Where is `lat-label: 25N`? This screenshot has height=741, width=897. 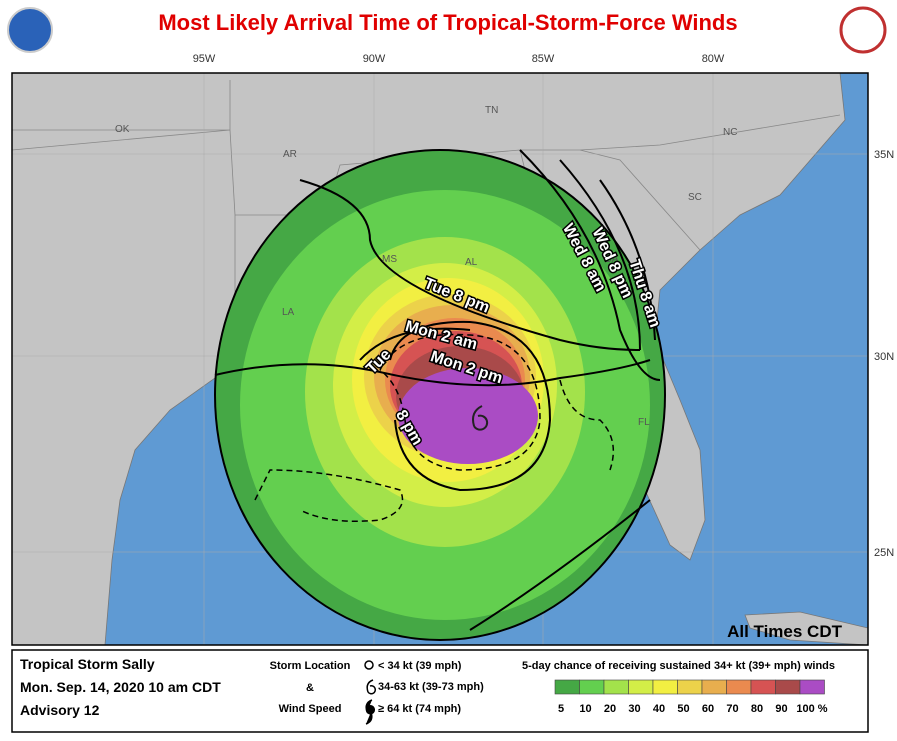
lat-label: 25N is located at coordinates (884, 553).